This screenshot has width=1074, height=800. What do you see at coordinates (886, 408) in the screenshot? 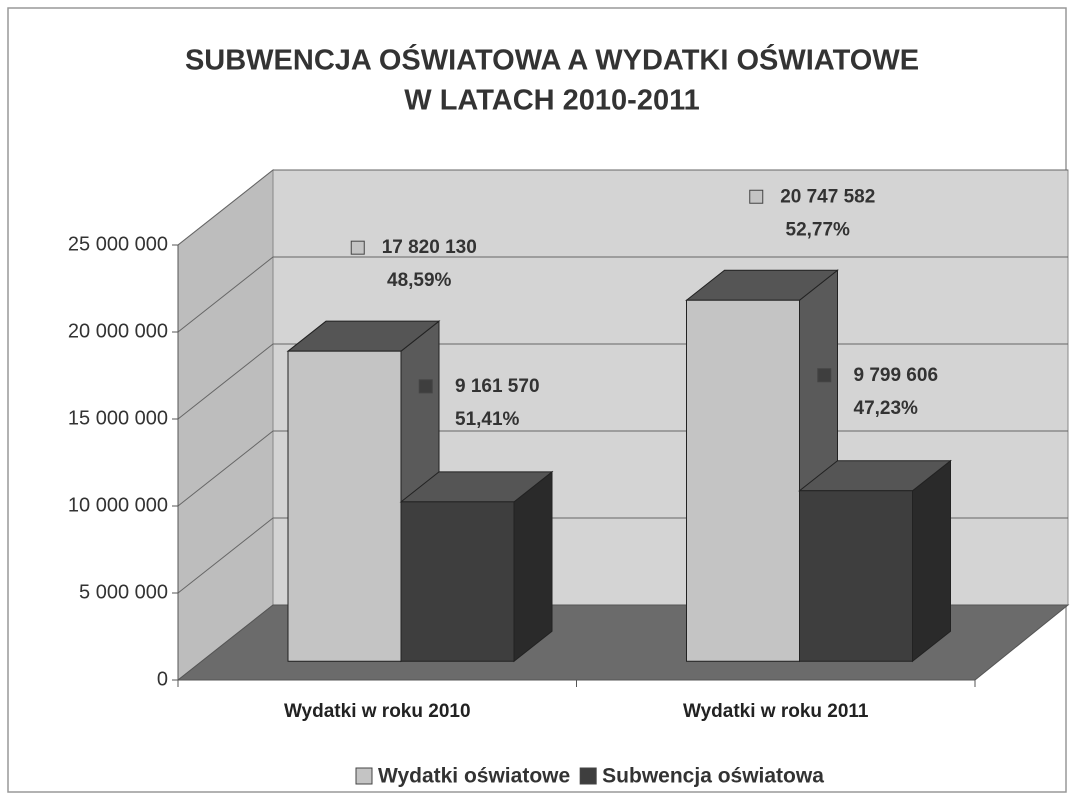
I see `percentage-label: 47,23%` at bounding box center [886, 408].